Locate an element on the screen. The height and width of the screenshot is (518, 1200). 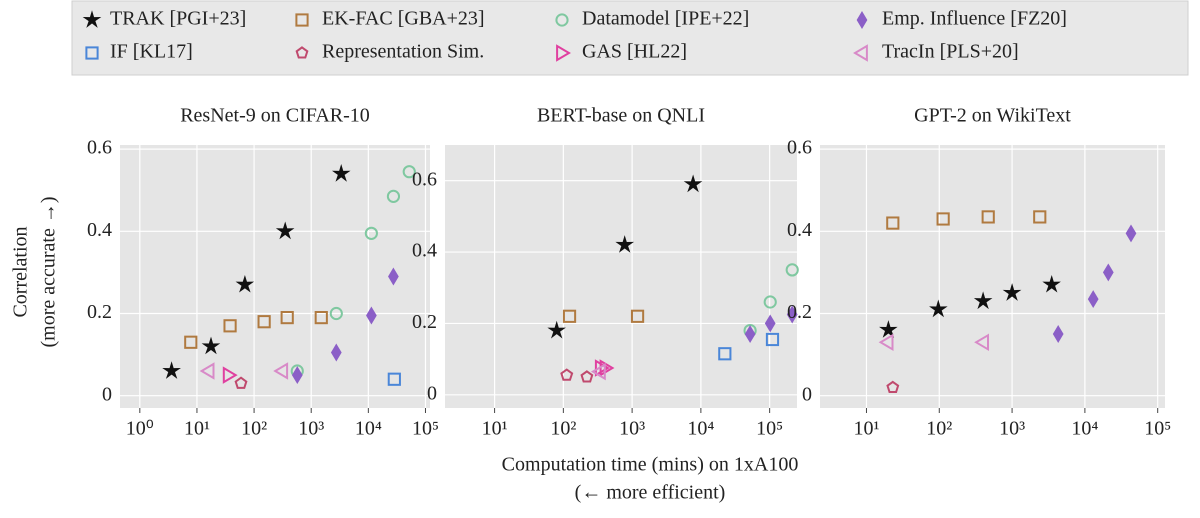
y-axis-label: Correlation is located at coordinates (21, 271).